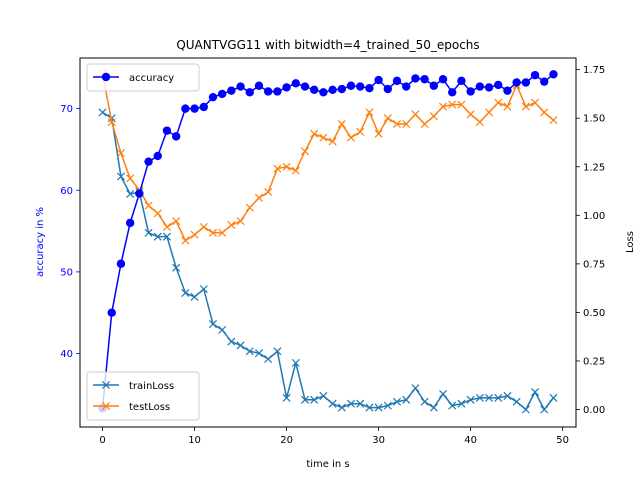  Describe the element at coordinates (66, 354) in the screenshot. I see `y-left-tick-label: 40` at that location.